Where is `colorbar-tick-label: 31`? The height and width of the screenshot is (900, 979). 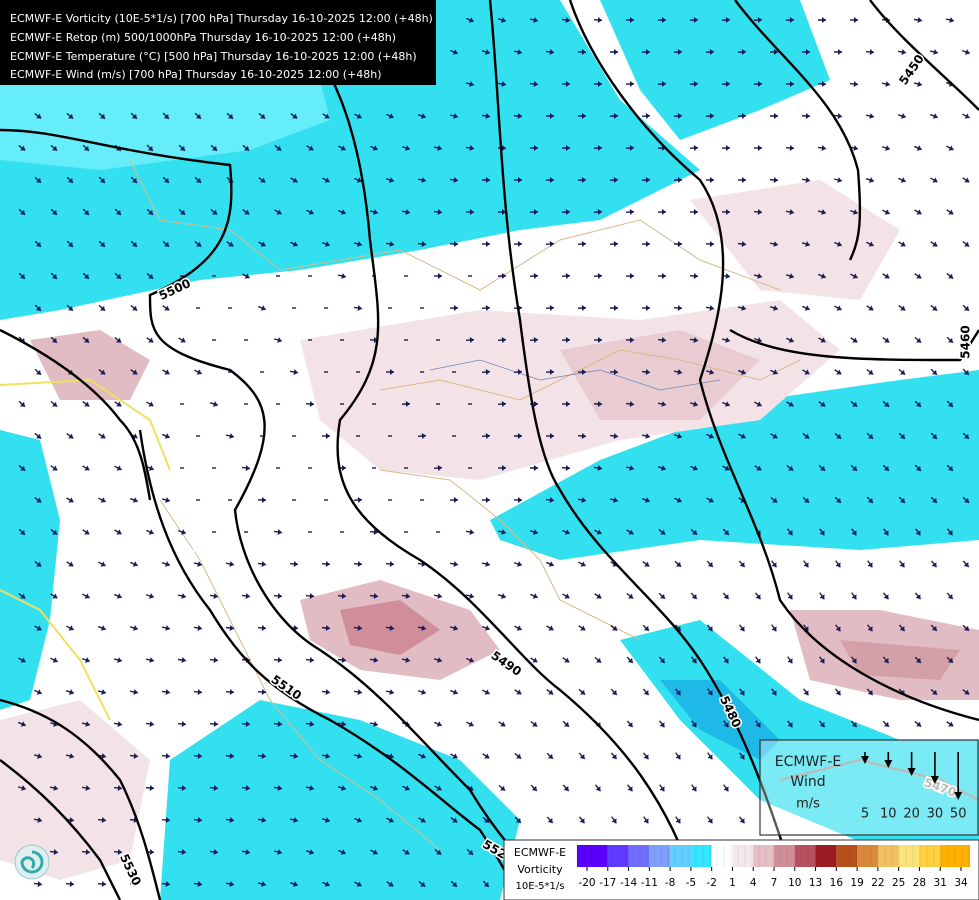 colorbar-tick-label: 31 is located at coordinates (940, 883).